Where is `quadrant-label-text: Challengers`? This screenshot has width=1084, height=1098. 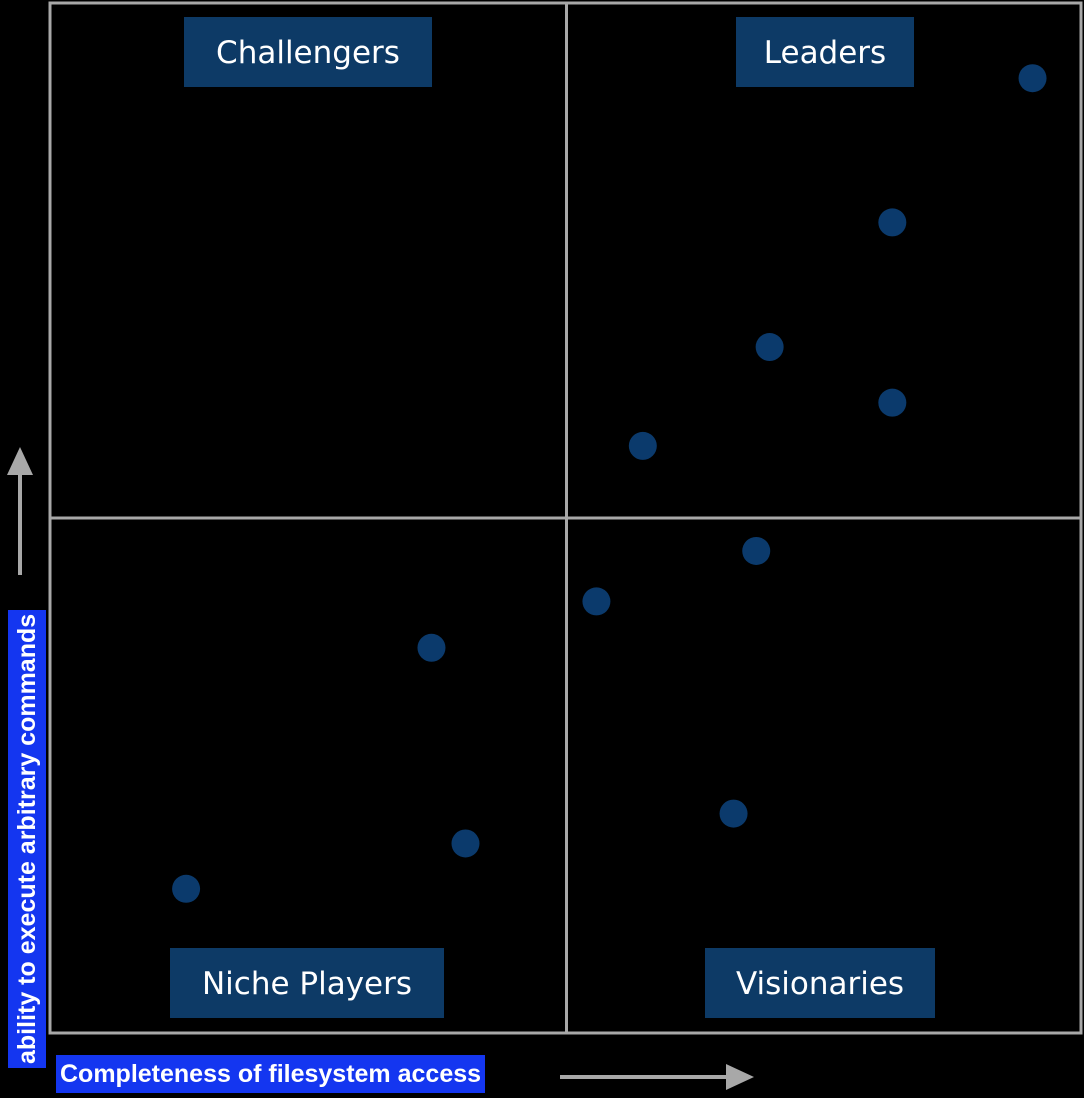
quadrant-label-text: Challengers is located at coordinates (308, 53).